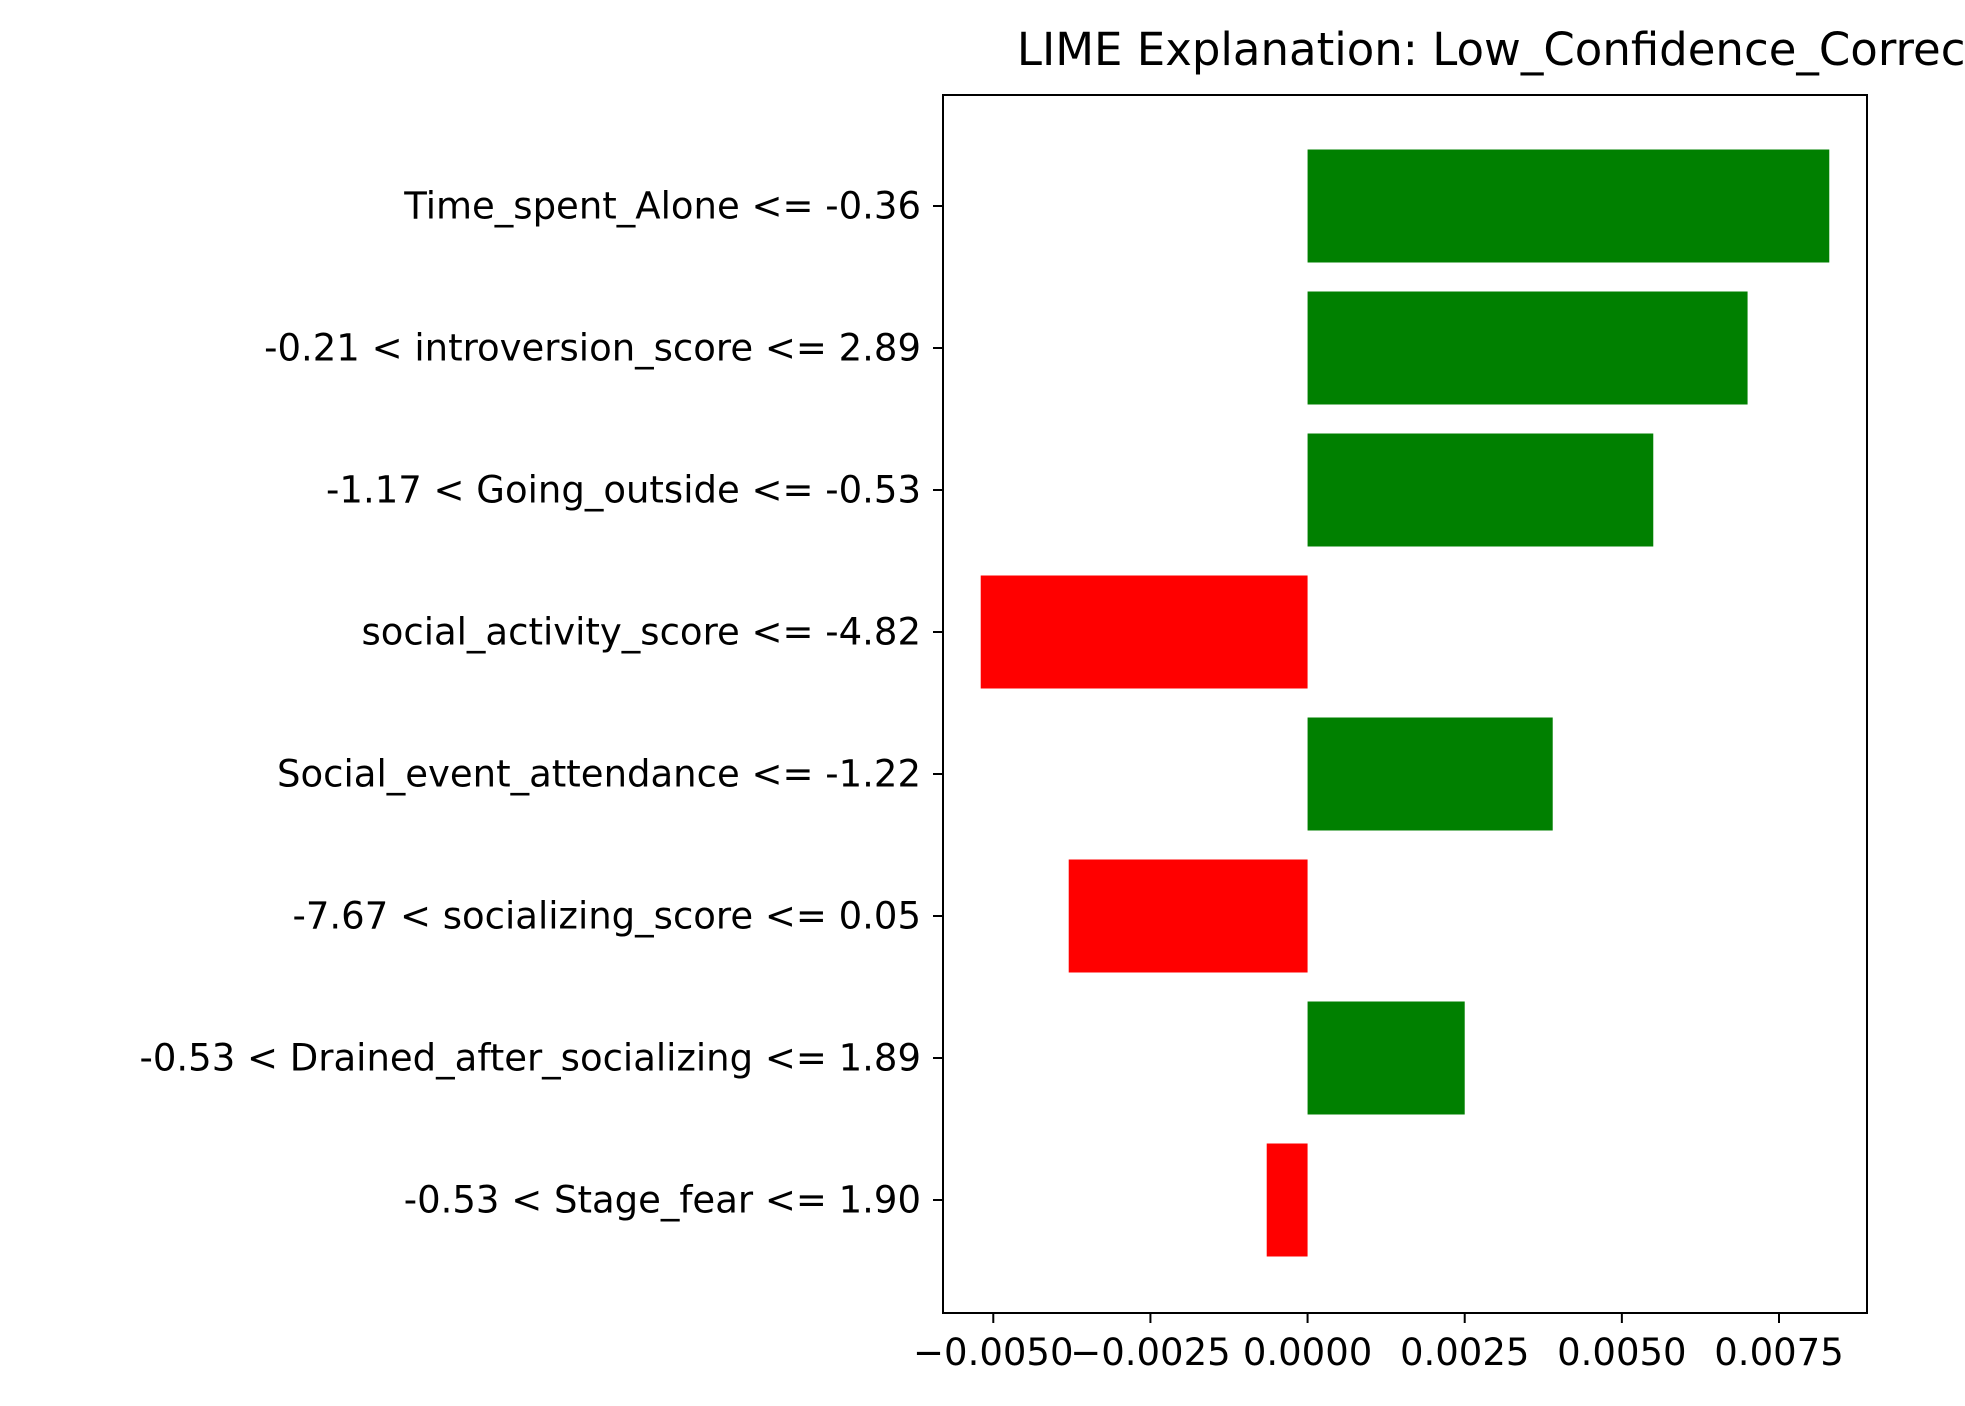 This screenshot has width=1965, height=1406. I want to click on y-tick-label-0: Time_spent_Alone <= -0.36, so click(662, 206).